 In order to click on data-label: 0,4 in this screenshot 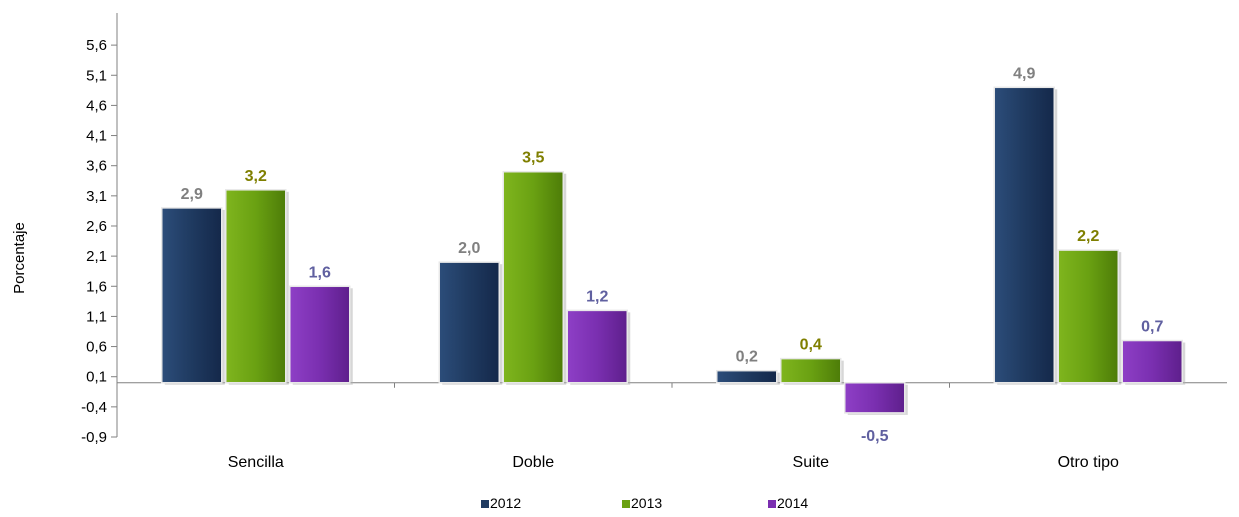, I will do `click(811, 345)`.